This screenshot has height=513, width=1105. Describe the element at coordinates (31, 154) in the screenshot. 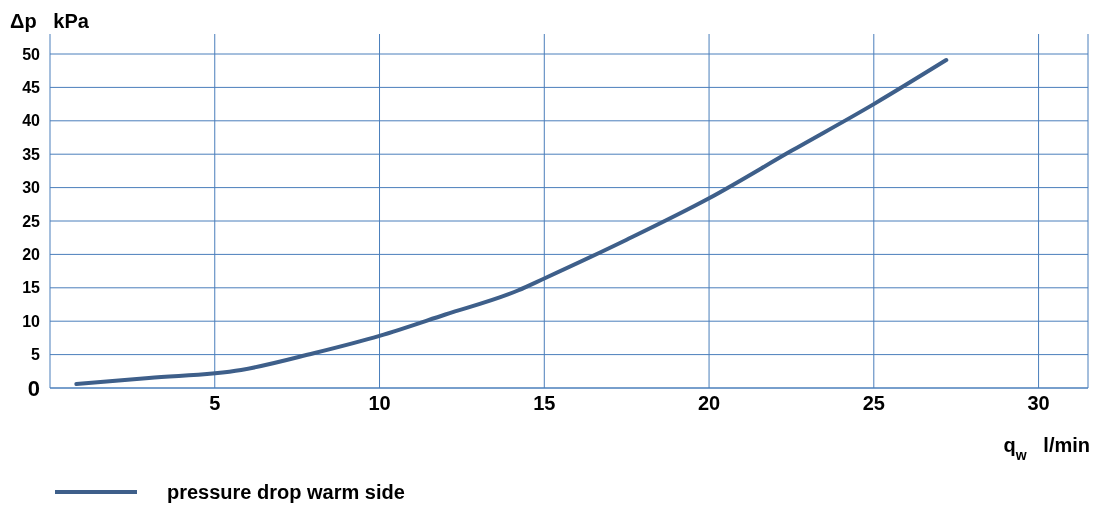

I see `y-tick-label: 35` at that location.